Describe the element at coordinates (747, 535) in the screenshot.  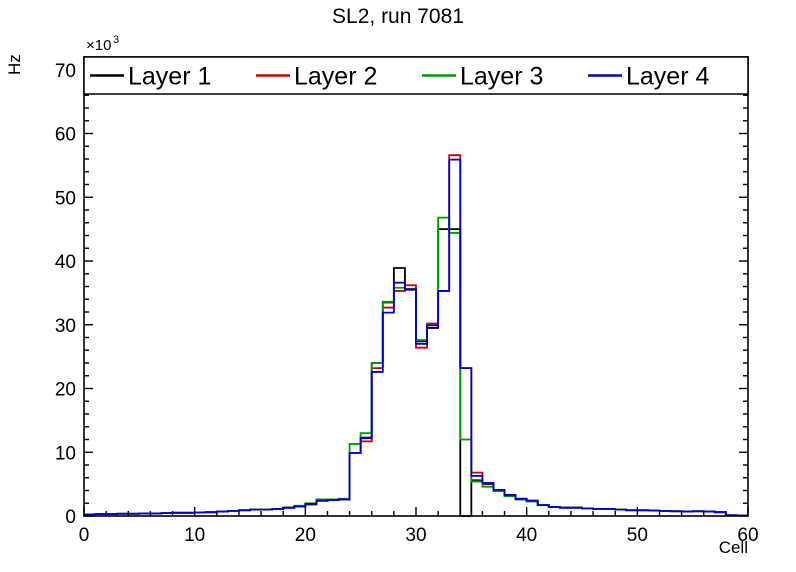
I see `x-tick-label: 60` at that location.